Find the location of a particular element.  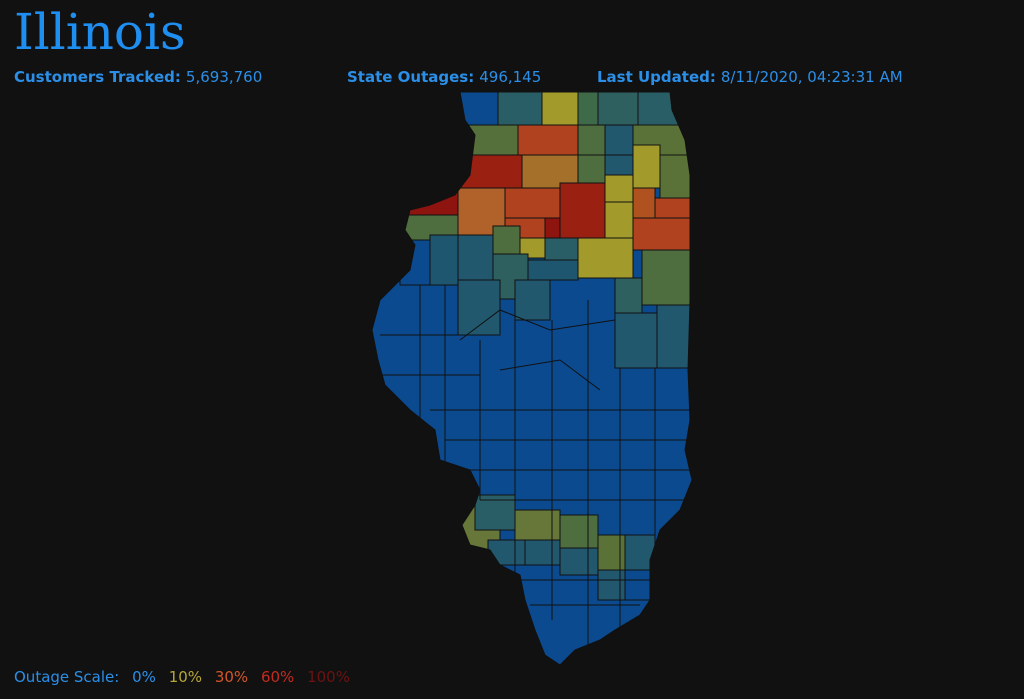

stat: Customers Tracked: 5,693,760 is located at coordinates (138, 77).